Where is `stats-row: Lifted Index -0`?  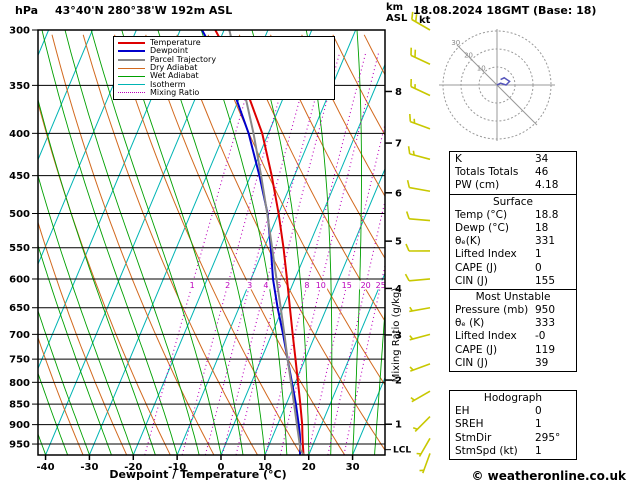 stats-row: Lifted Index -0 is located at coordinates (513, 336).